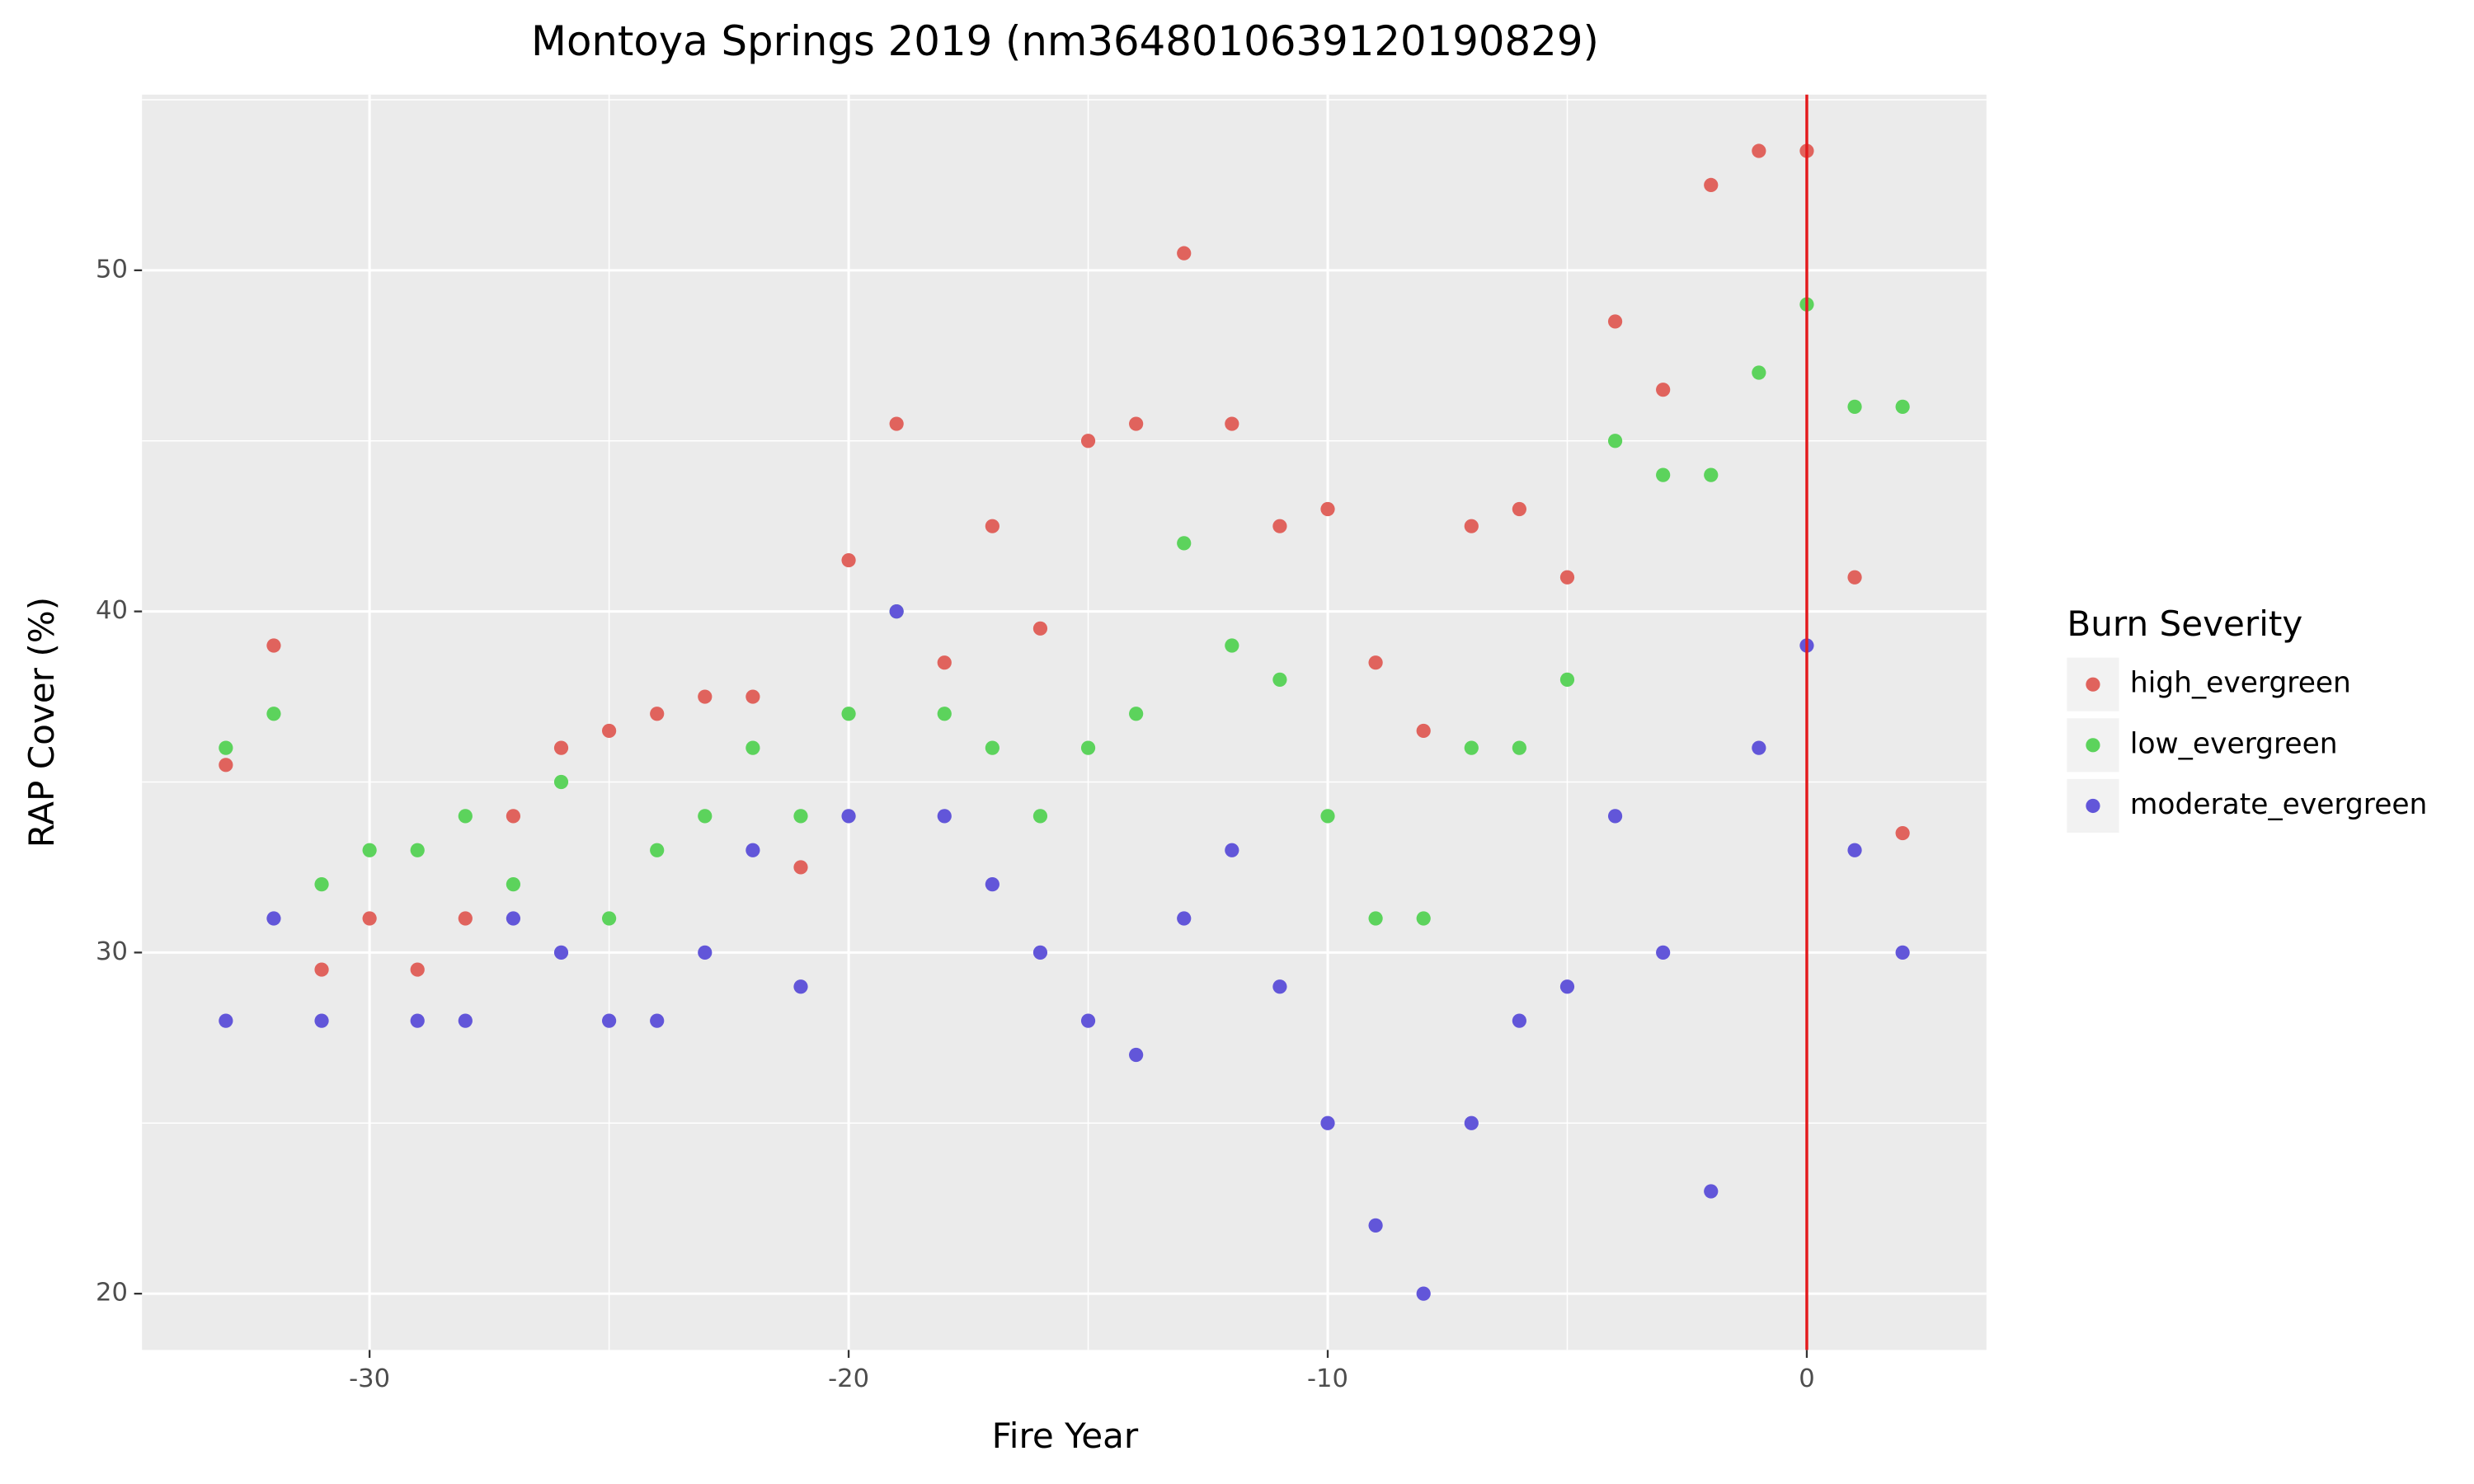 The height and width of the screenshot is (1484, 2474). Describe the element at coordinates (1327, 1378) in the screenshot. I see `x-tick-label: -10` at that location.